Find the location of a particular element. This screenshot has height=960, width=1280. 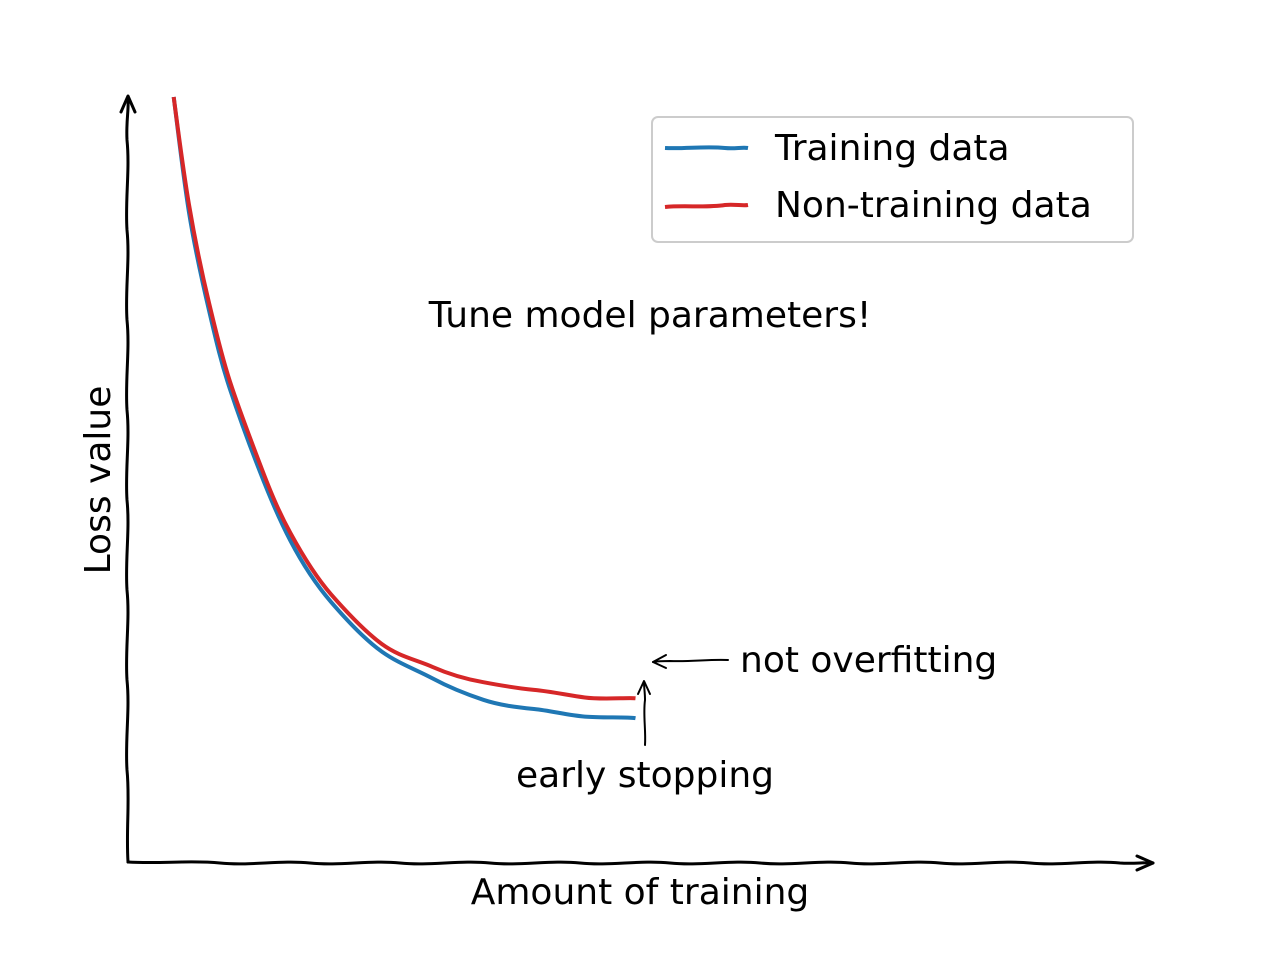

legend: Training data Non-training data is located at coordinates (892, 179).